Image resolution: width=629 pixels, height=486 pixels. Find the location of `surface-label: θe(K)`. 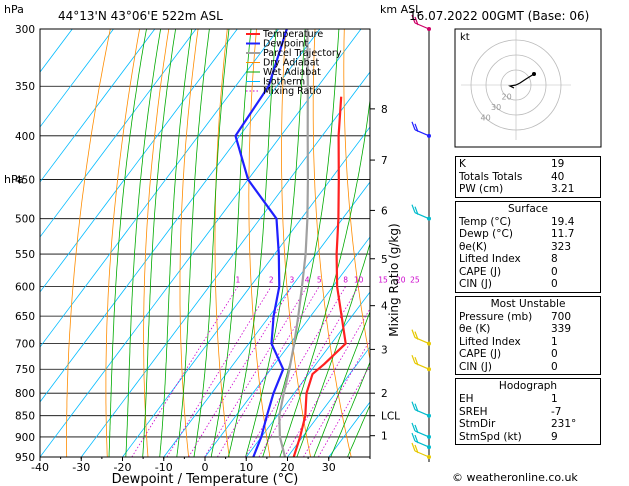

surface-label: θe(K) is located at coordinates (473, 246).